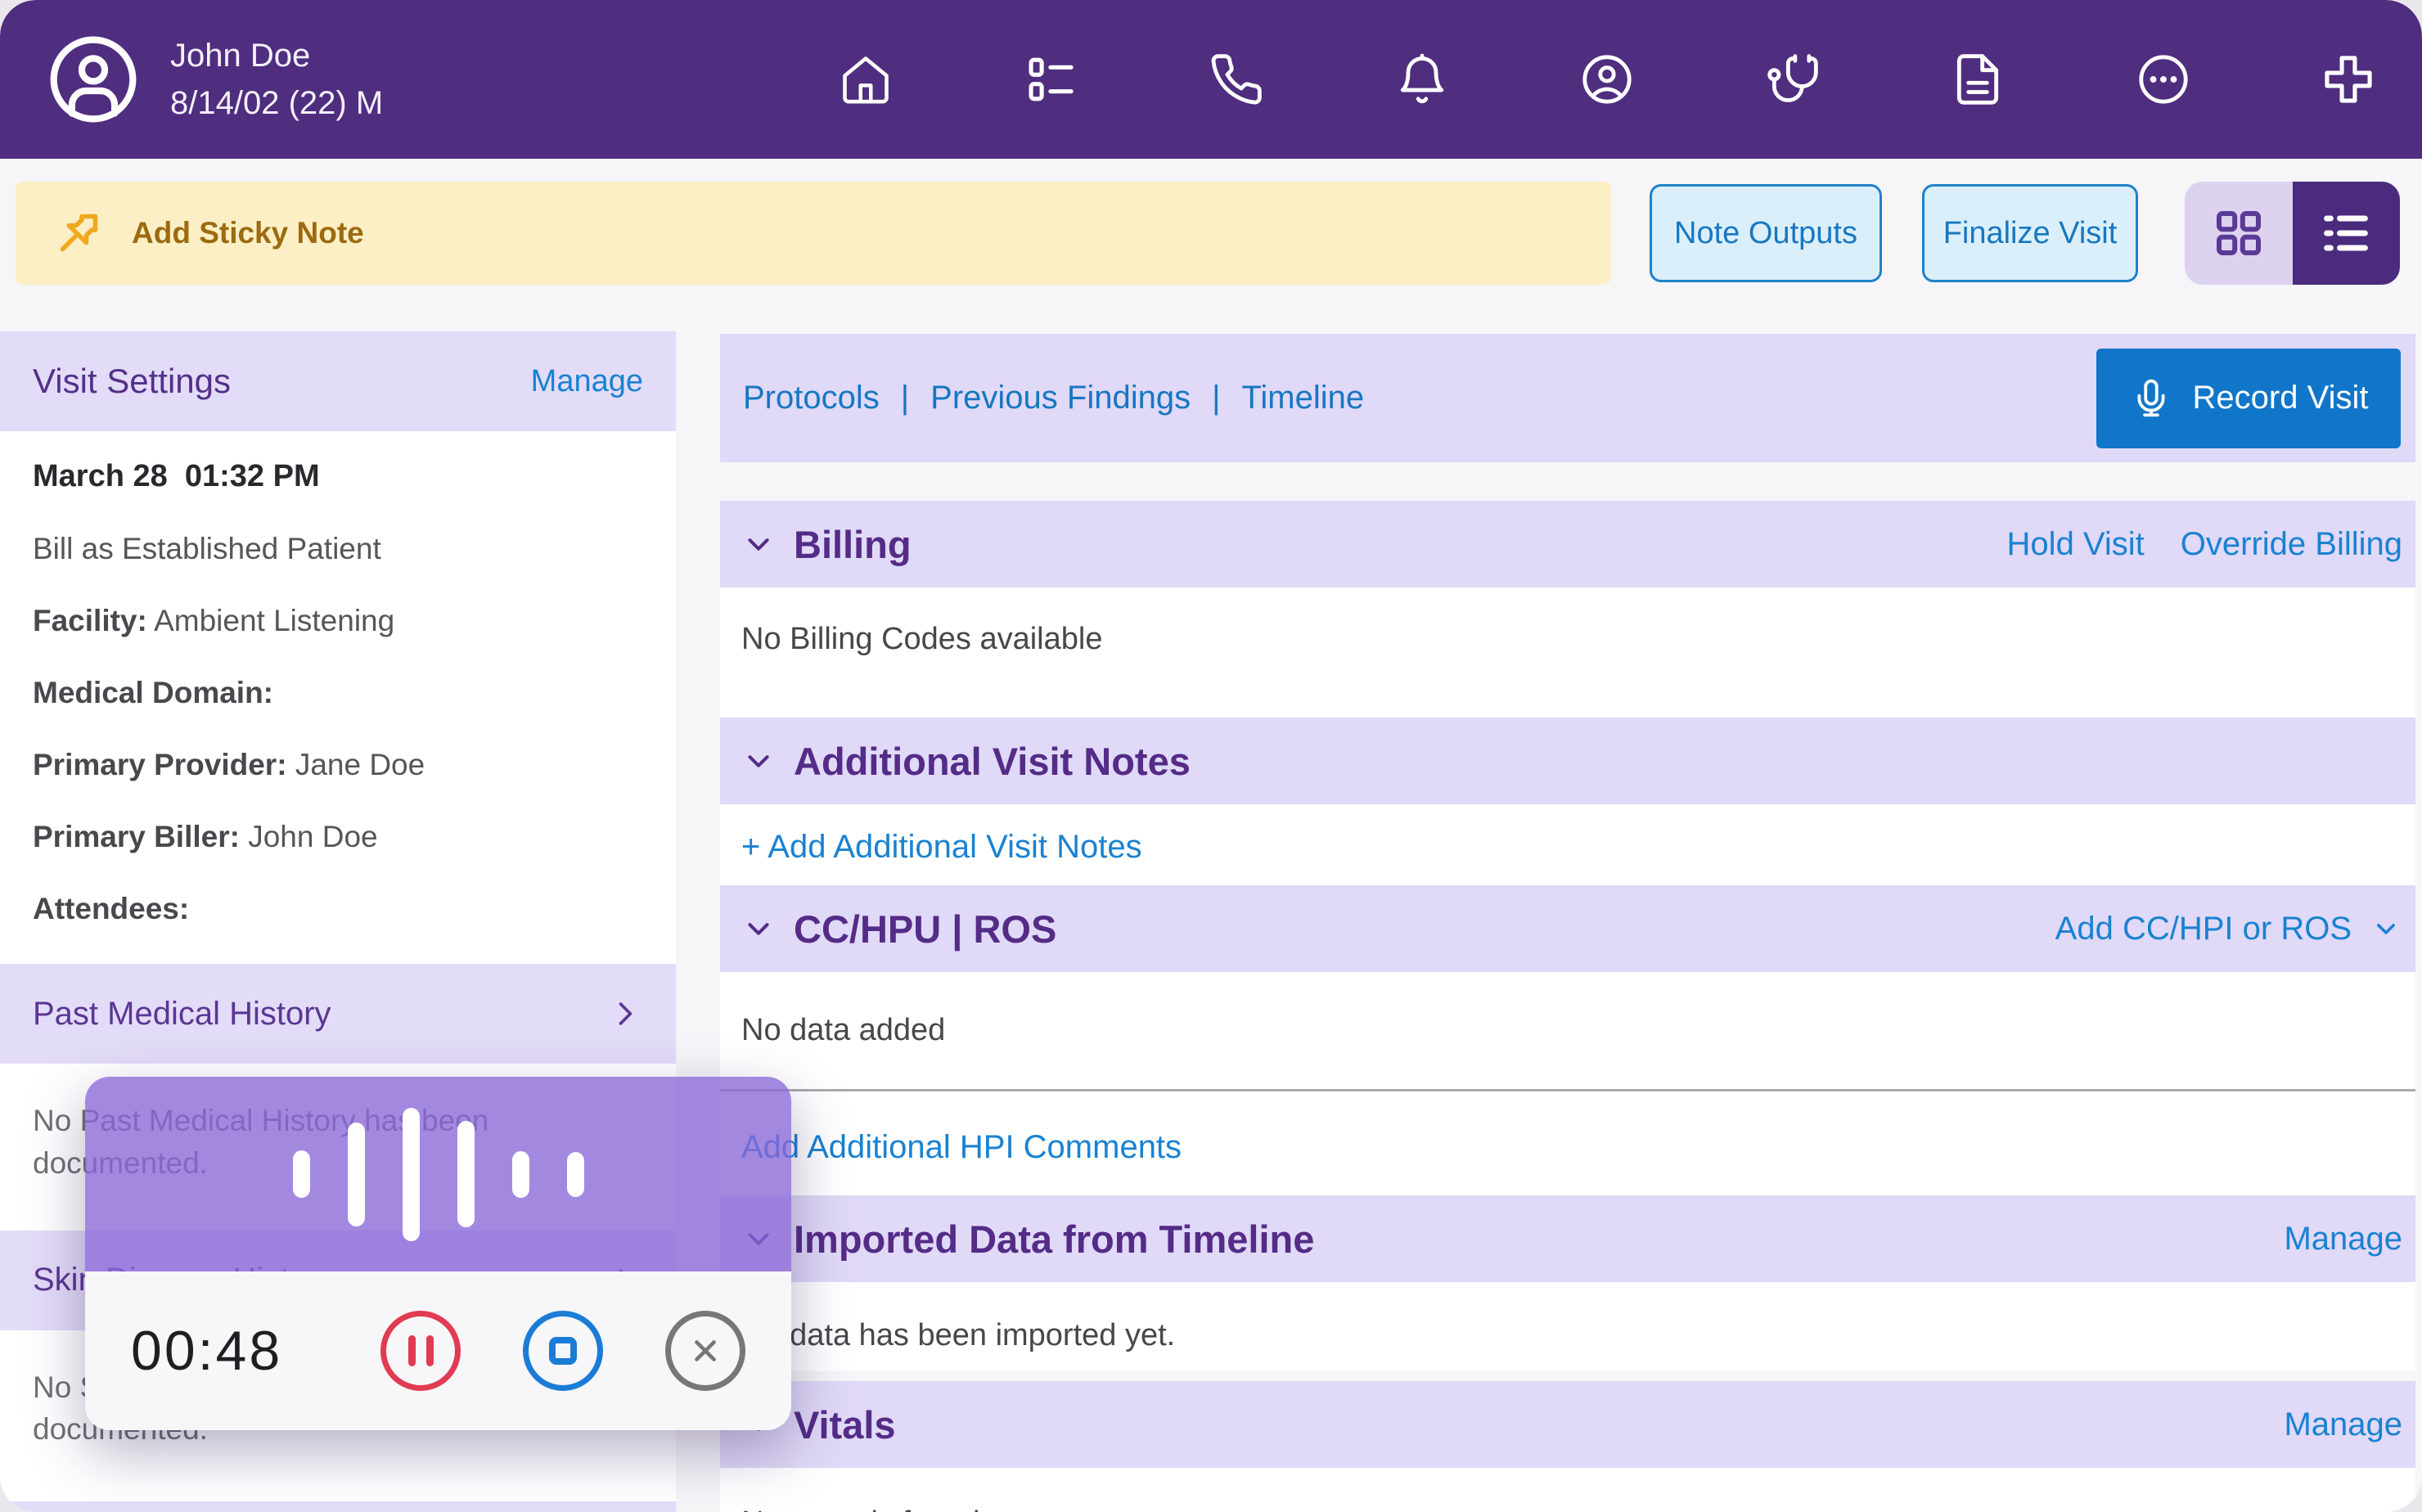  What do you see at coordinates (1766, 233) in the screenshot?
I see `note-outputs-button: Note Outputs` at bounding box center [1766, 233].